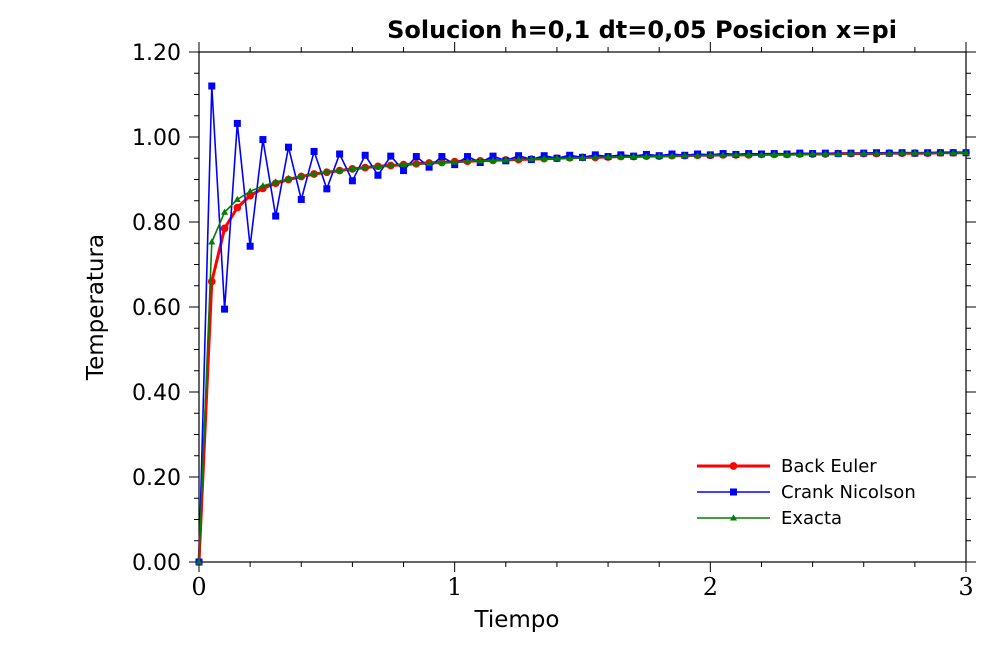  Describe the element at coordinates (848, 492) in the screenshot. I see `legend-label: Crank Nicolson` at that location.